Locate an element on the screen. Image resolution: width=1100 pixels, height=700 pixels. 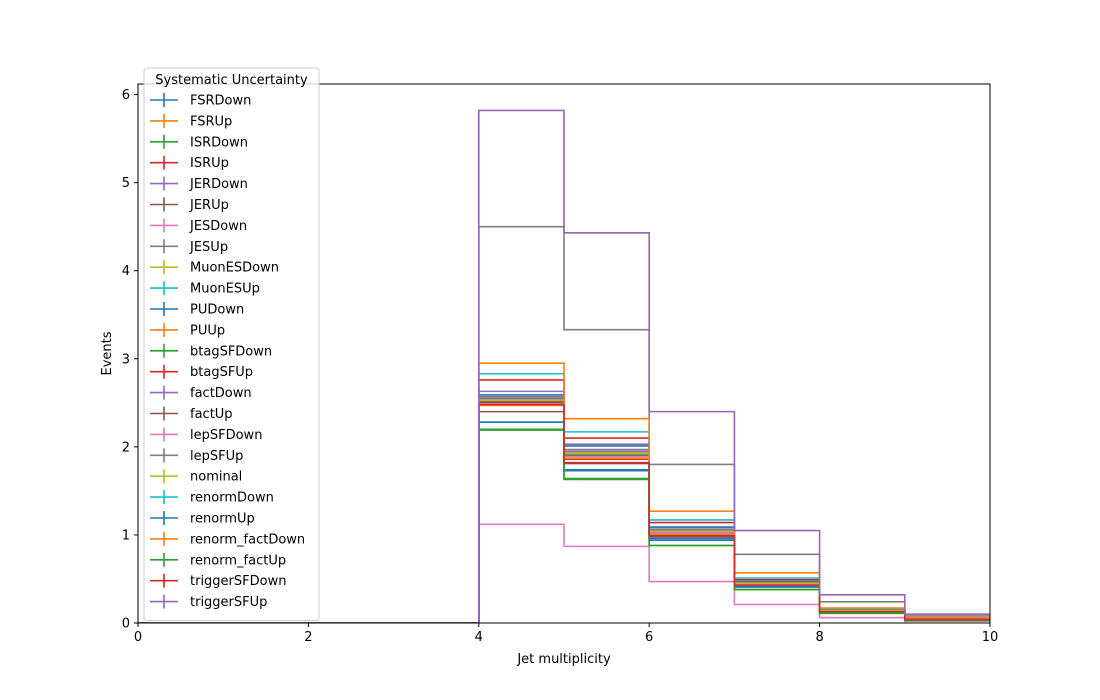
legend-entry-JESUp: JESUp is located at coordinates (189, 247).